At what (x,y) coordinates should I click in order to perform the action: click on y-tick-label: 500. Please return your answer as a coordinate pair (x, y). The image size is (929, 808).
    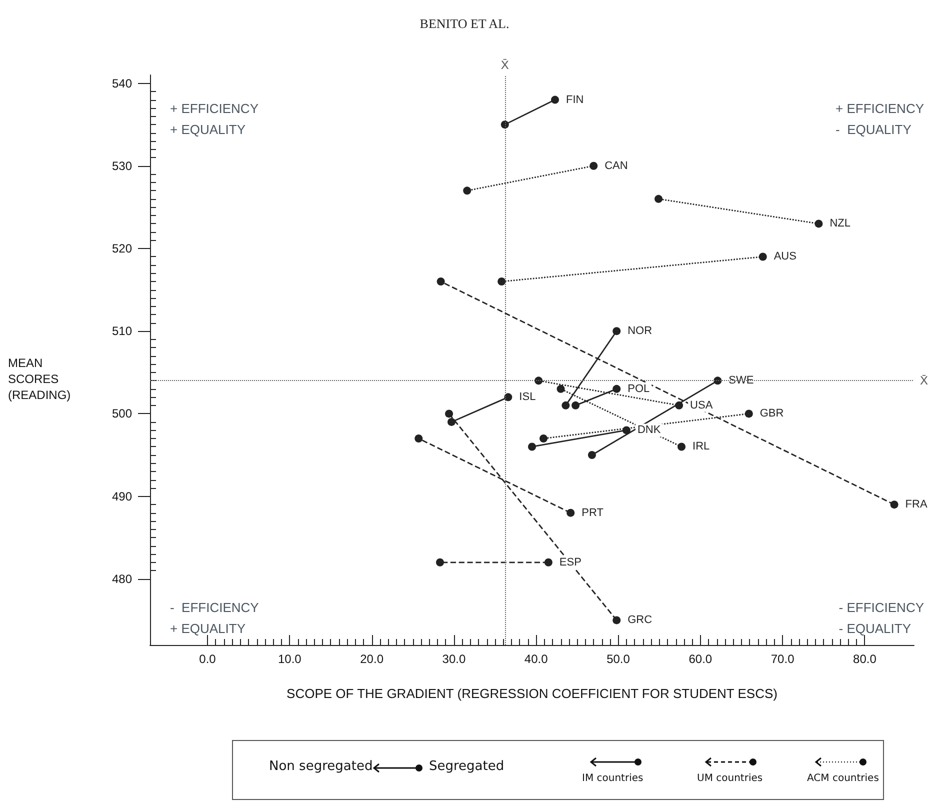
    Looking at the image, I should click on (122, 413).